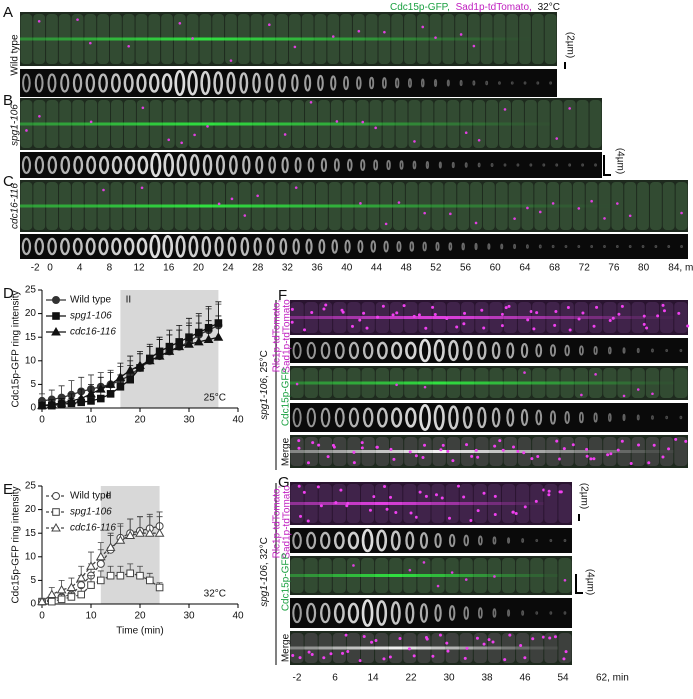 The image size is (693, 699). I want to click on time-label: 4, so click(80, 268).